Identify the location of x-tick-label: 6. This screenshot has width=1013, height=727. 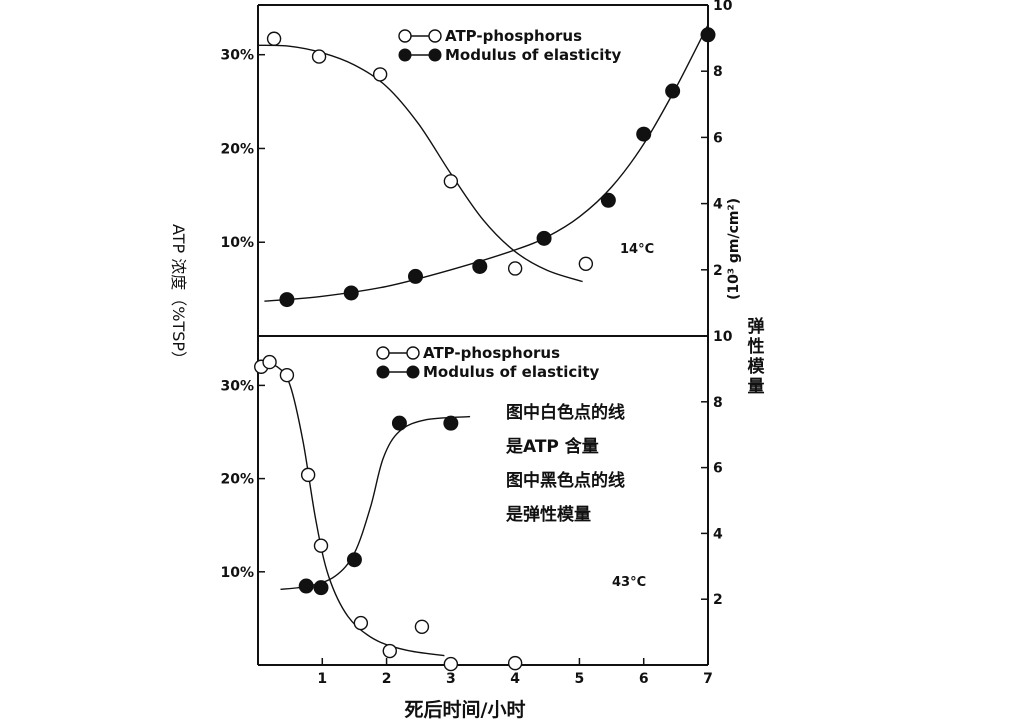
(644, 679).